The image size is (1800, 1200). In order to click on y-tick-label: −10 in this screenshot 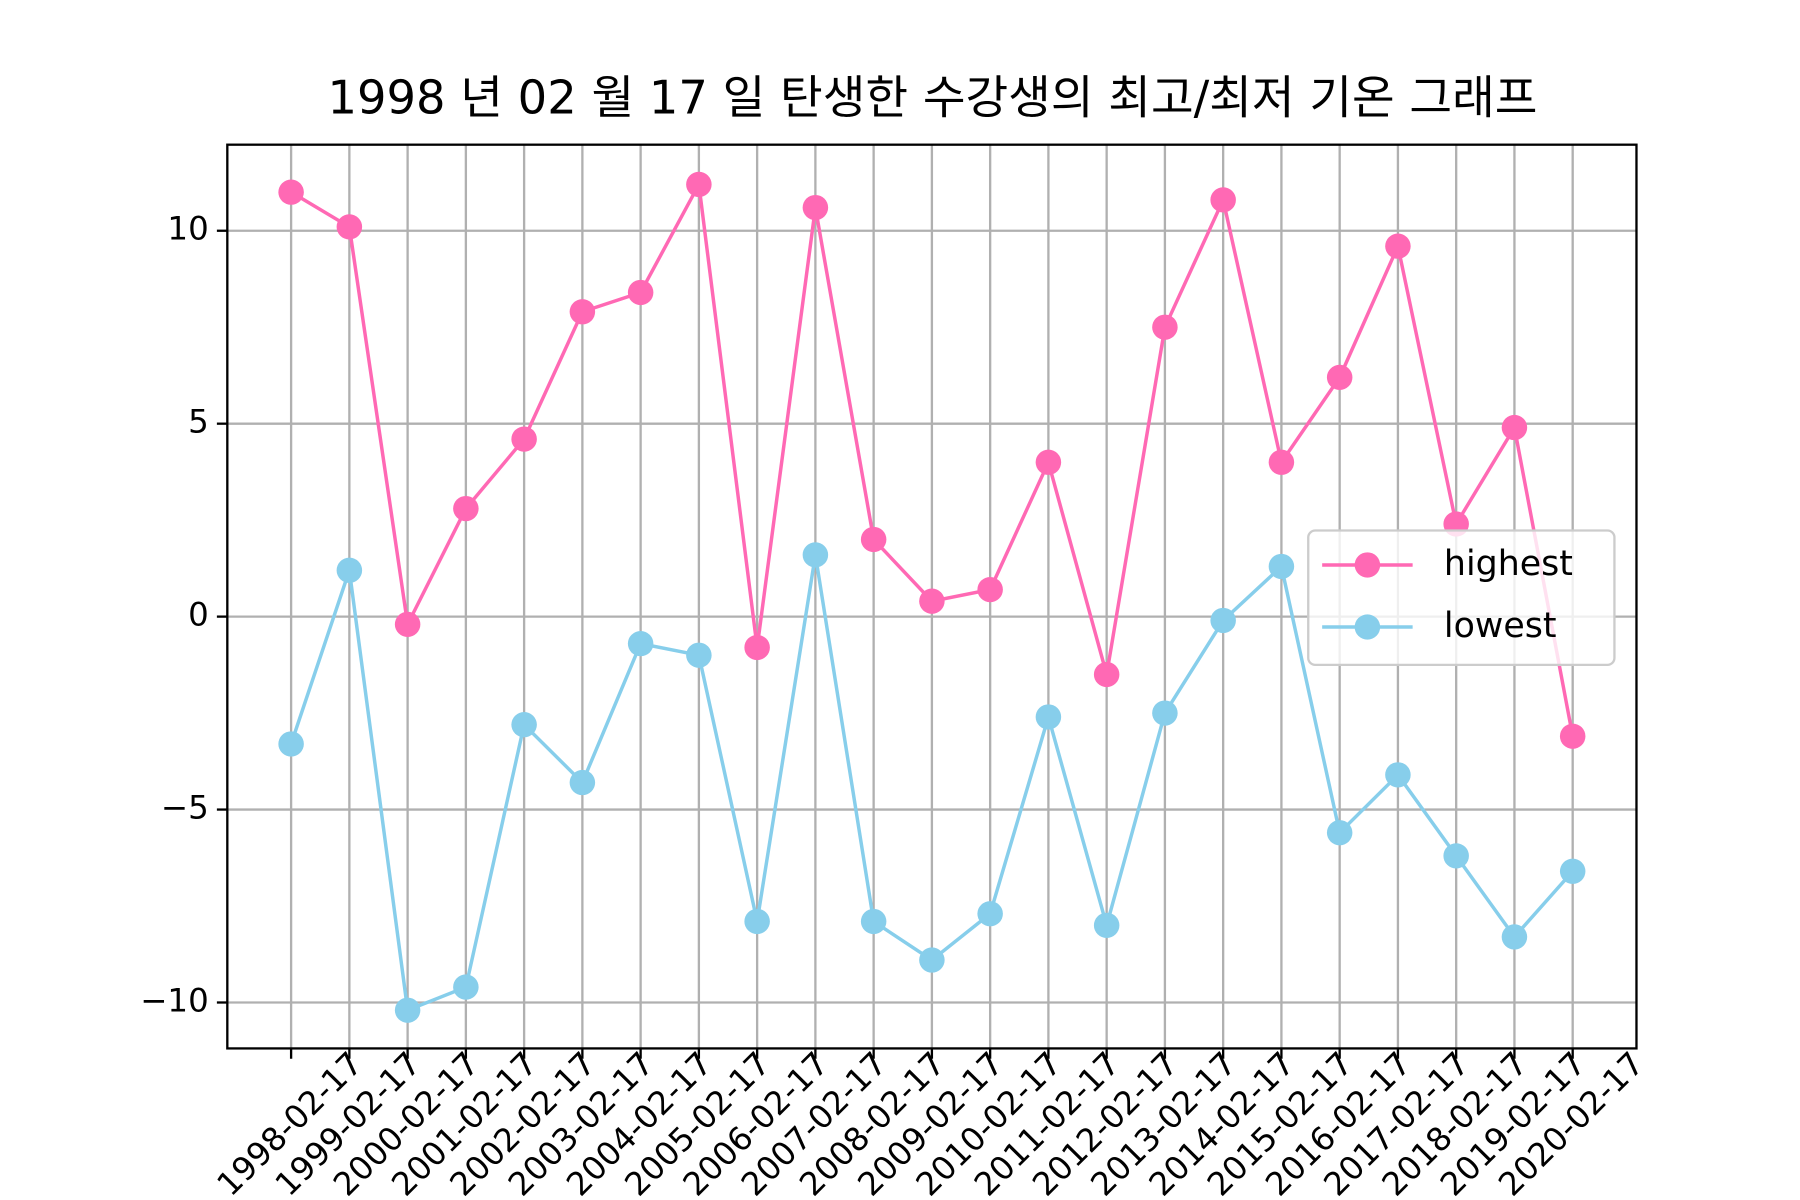, I will do `click(174, 1001)`.